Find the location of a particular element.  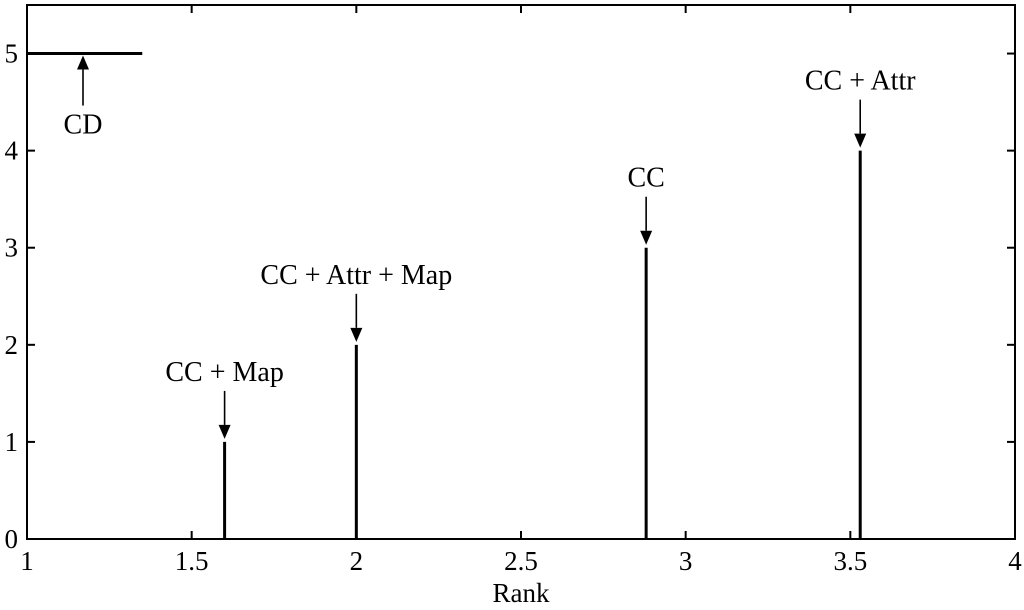

annotation-label: CC + Map is located at coordinates (224, 372).